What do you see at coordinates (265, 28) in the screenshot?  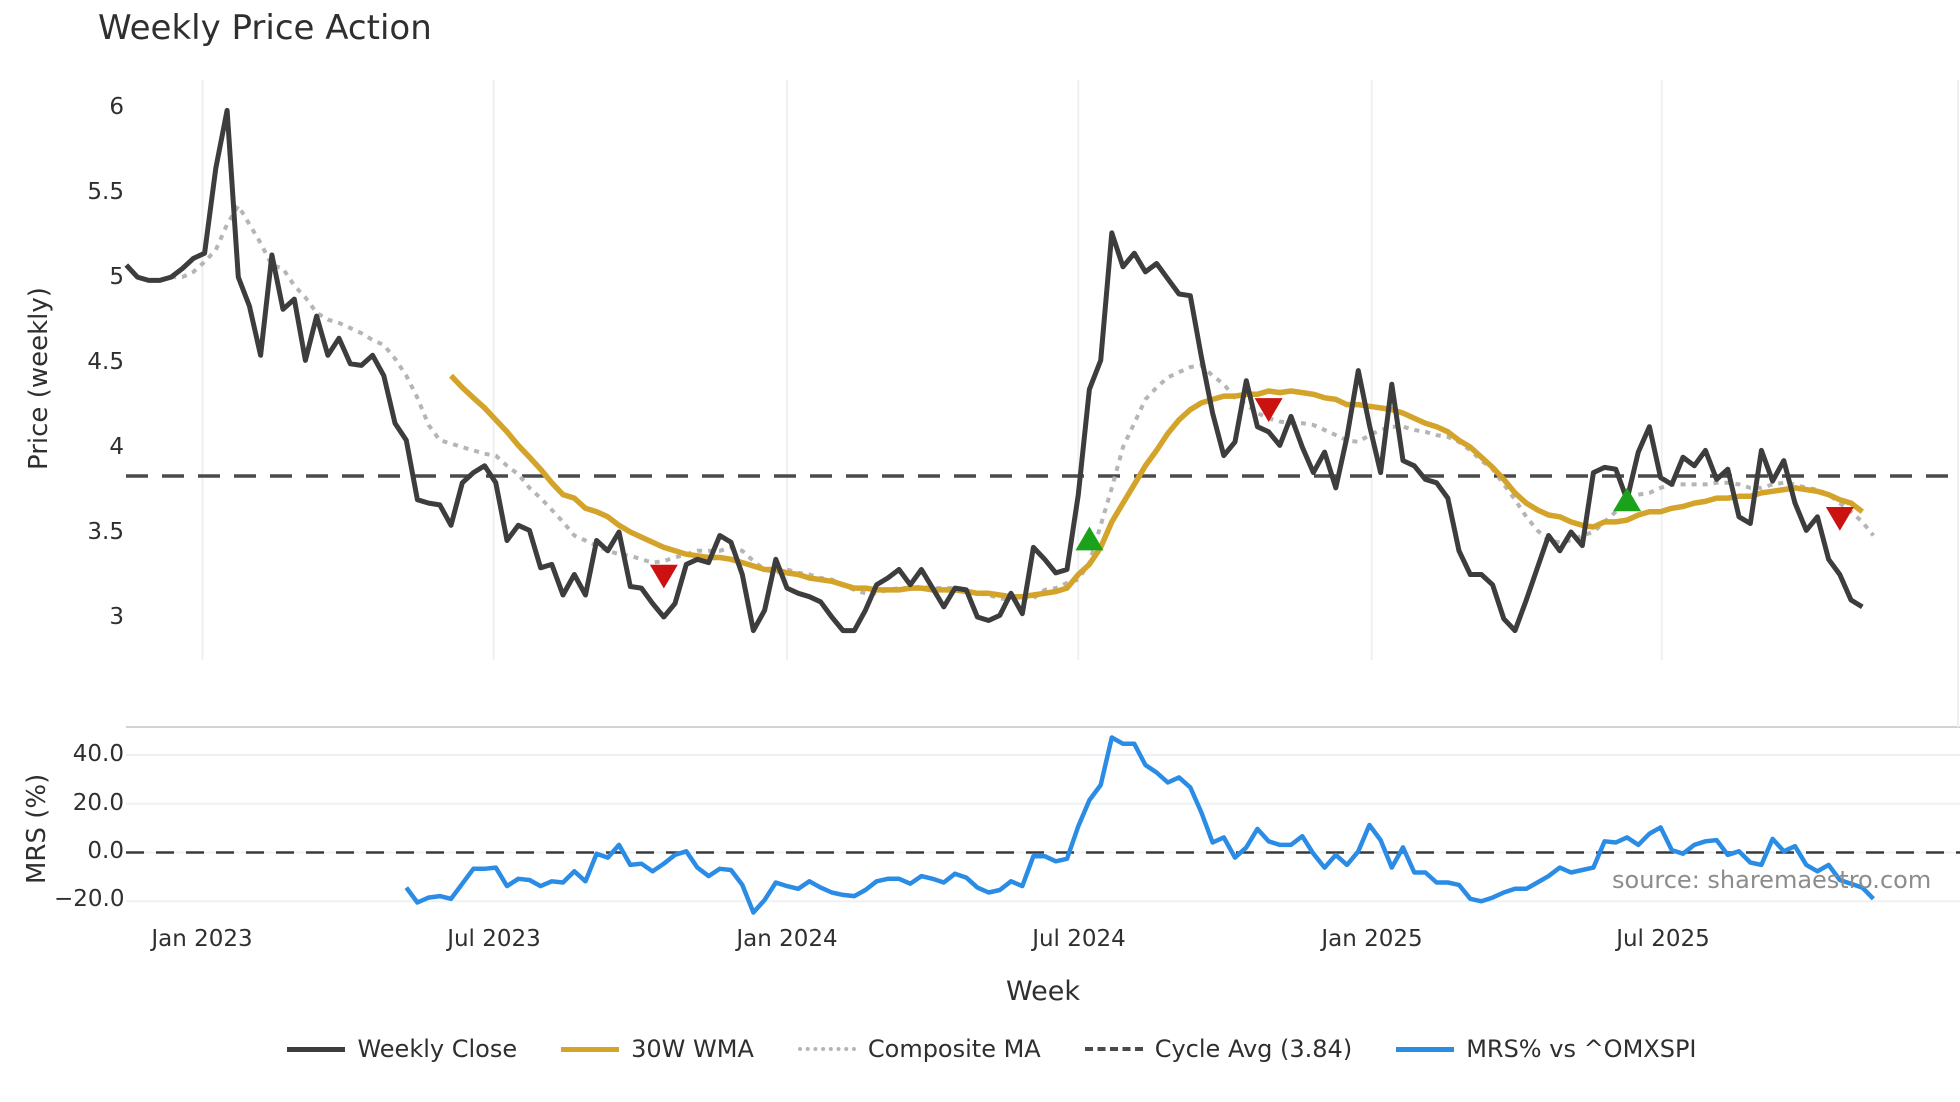 I see `chart-title: Weekly Price Action` at bounding box center [265, 28].